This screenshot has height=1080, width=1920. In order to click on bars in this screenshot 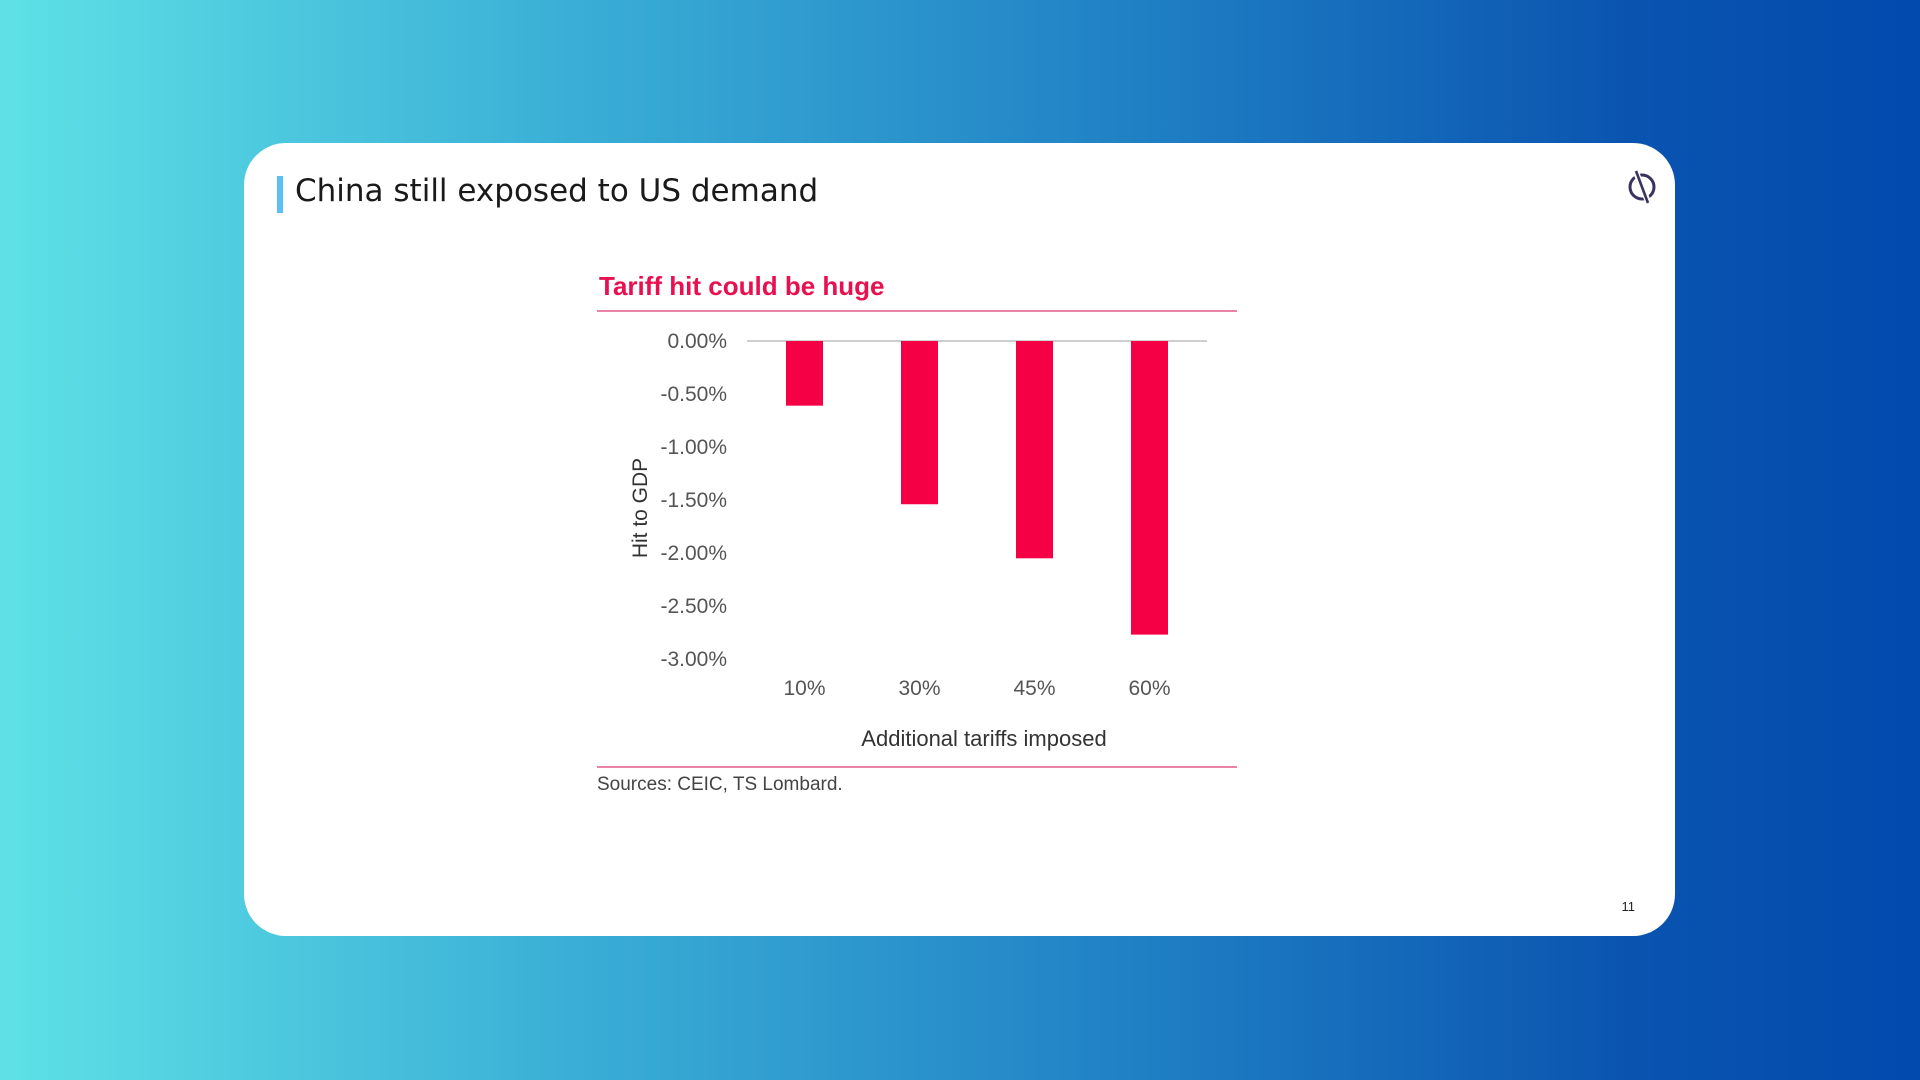, I will do `click(977, 488)`.